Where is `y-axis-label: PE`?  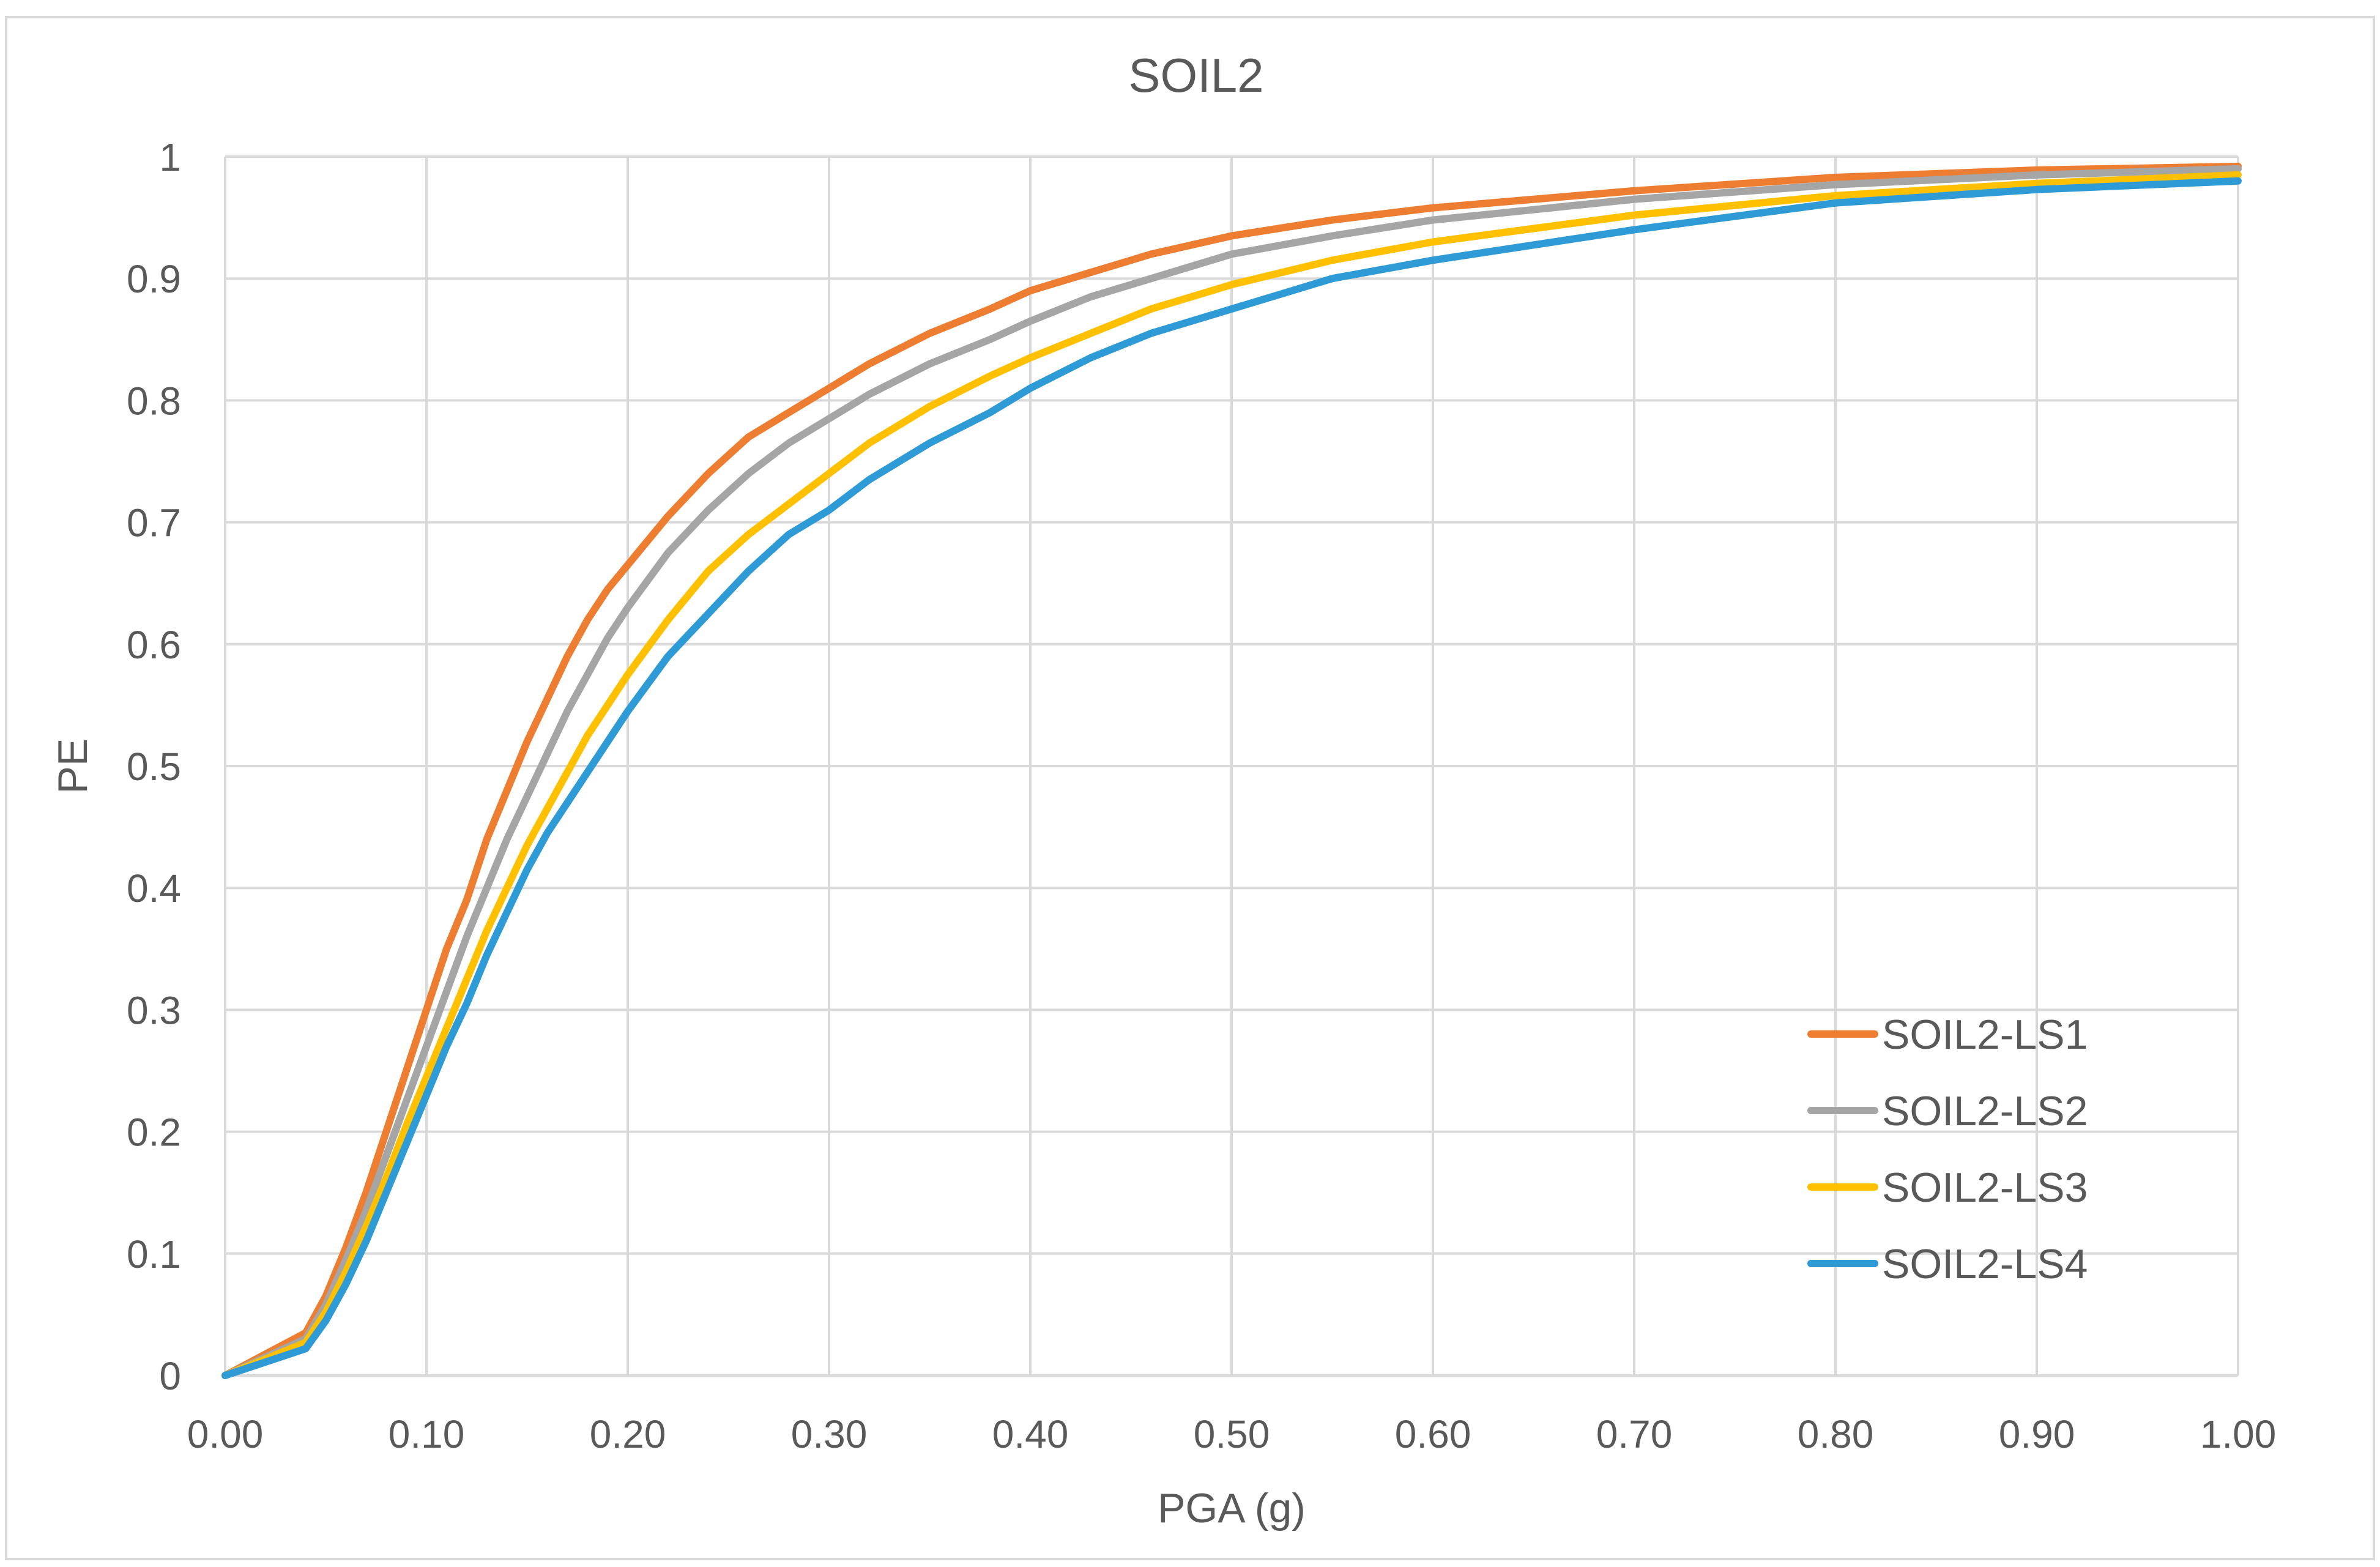 y-axis-label: PE is located at coordinates (73, 766).